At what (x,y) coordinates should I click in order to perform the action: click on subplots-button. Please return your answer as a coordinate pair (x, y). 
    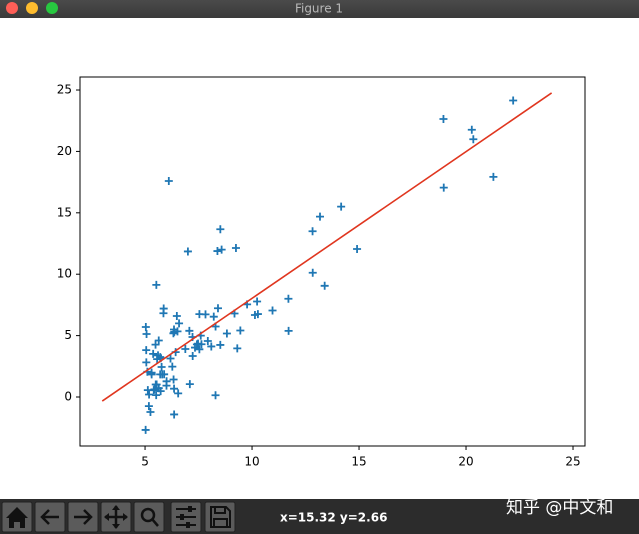
    Looking at the image, I should click on (186, 517).